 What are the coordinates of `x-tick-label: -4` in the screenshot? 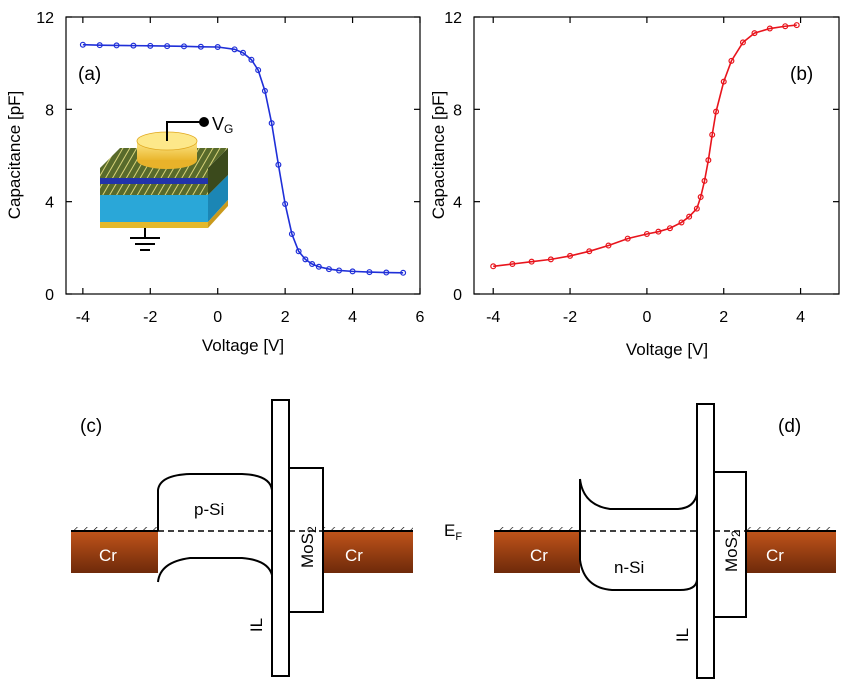 It's located at (493, 317).